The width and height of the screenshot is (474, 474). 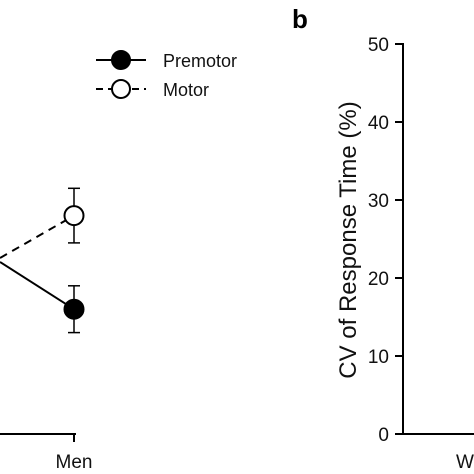 I want to click on panel-b-label: b, so click(x=300, y=19).